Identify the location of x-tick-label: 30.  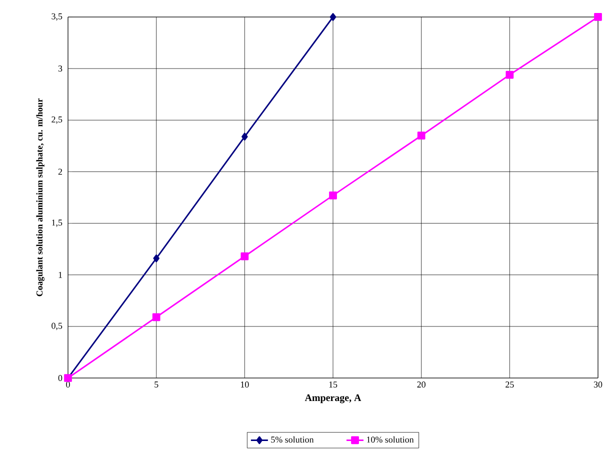
(598, 385).